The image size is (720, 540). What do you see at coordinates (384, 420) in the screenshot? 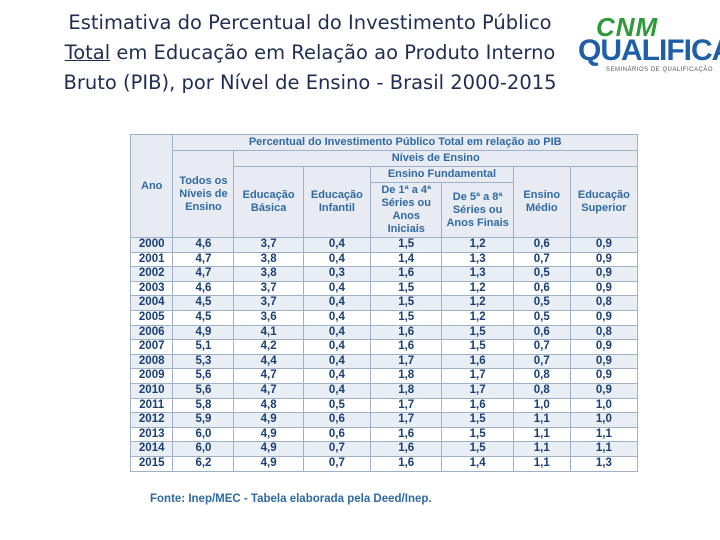
I see `table-row: 2012 5,9 4,9 0,6 1,7 1,5 1,1 1,0` at bounding box center [384, 420].